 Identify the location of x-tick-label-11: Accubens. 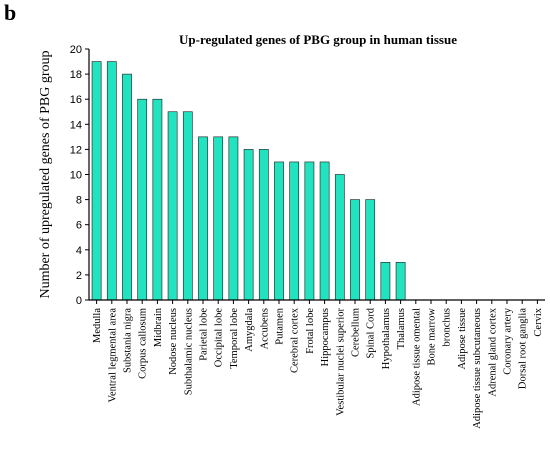
(264, 328).